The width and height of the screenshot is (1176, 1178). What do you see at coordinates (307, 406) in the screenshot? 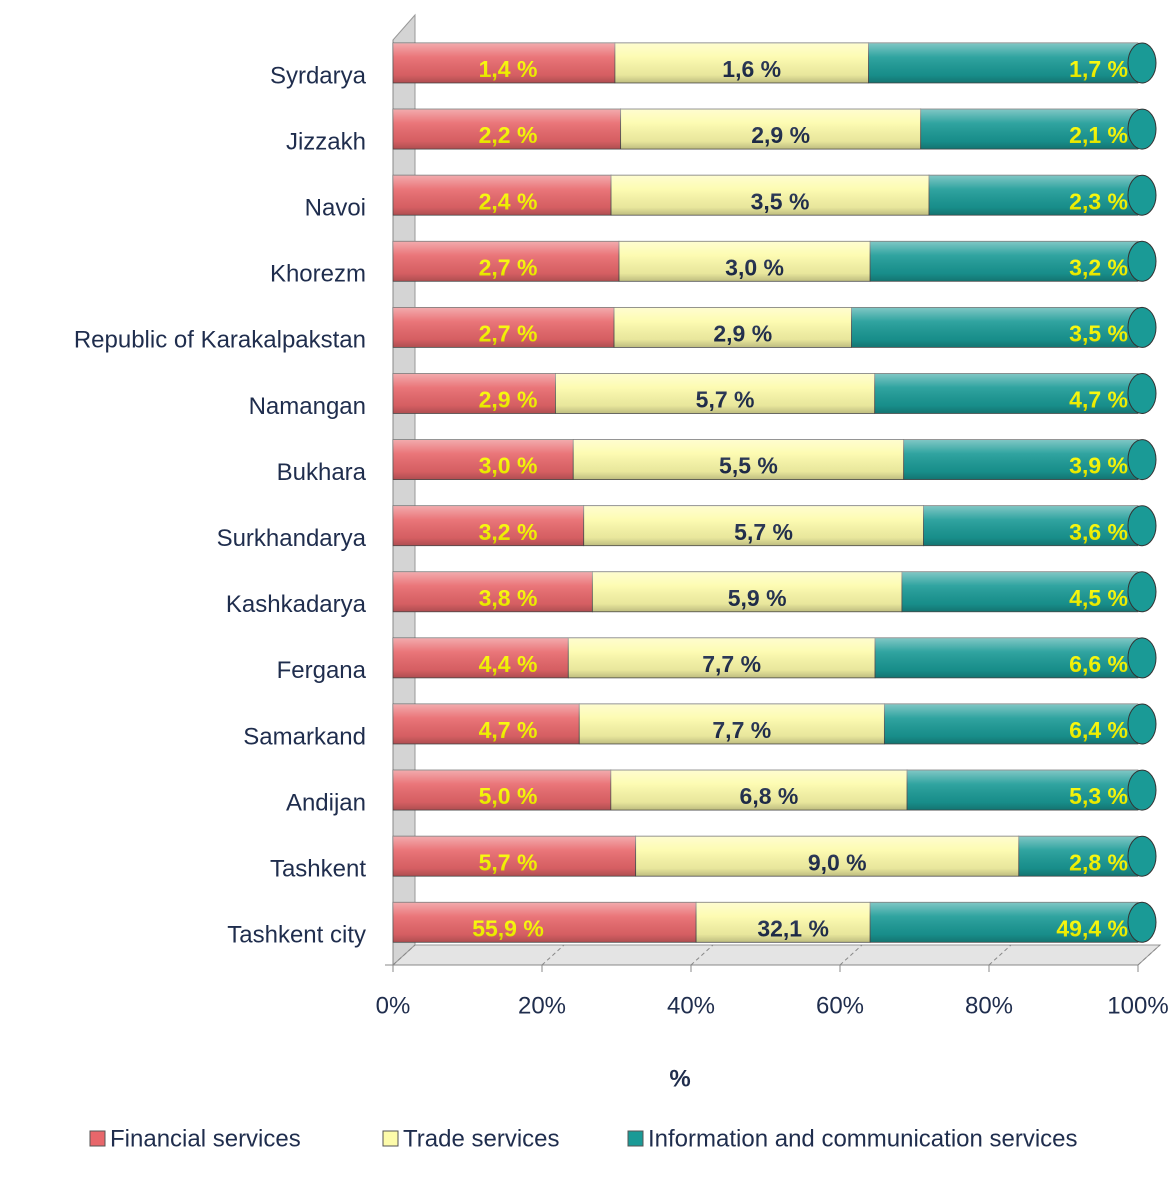
I see `y-tick-label: Namangan` at bounding box center [307, 406].